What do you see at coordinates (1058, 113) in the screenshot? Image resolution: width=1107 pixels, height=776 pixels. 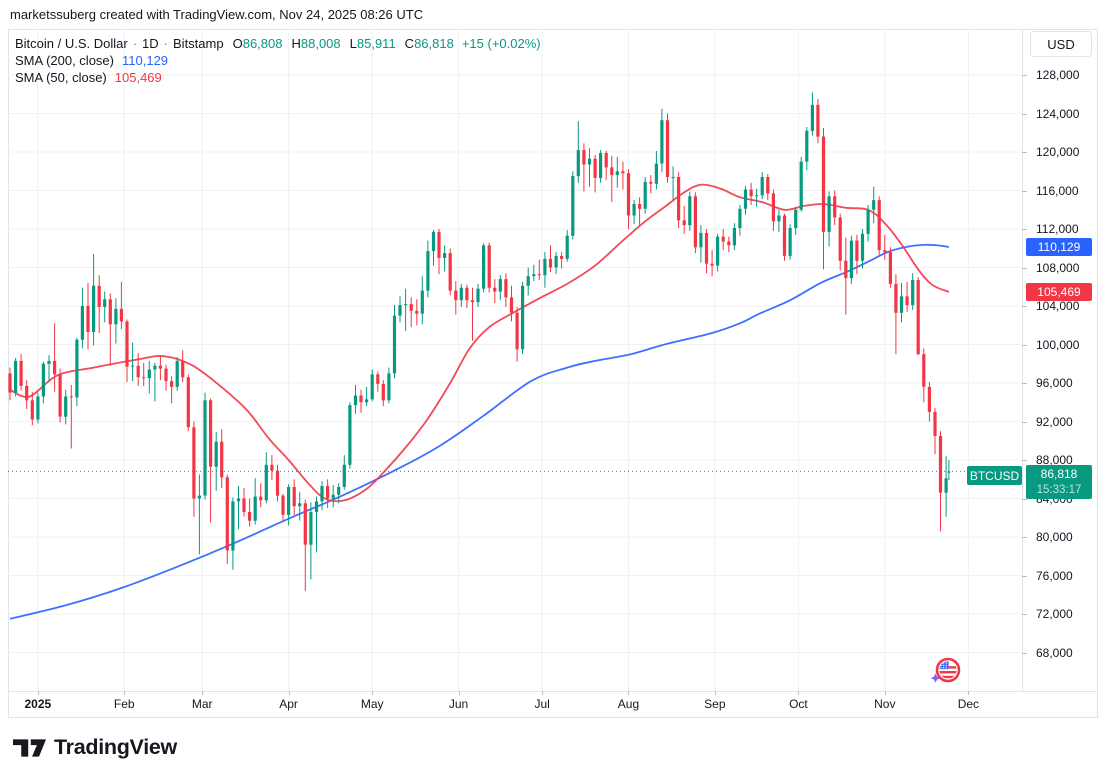 I see `price-axis-label: 124,000` at bounding box center [1058, 113].